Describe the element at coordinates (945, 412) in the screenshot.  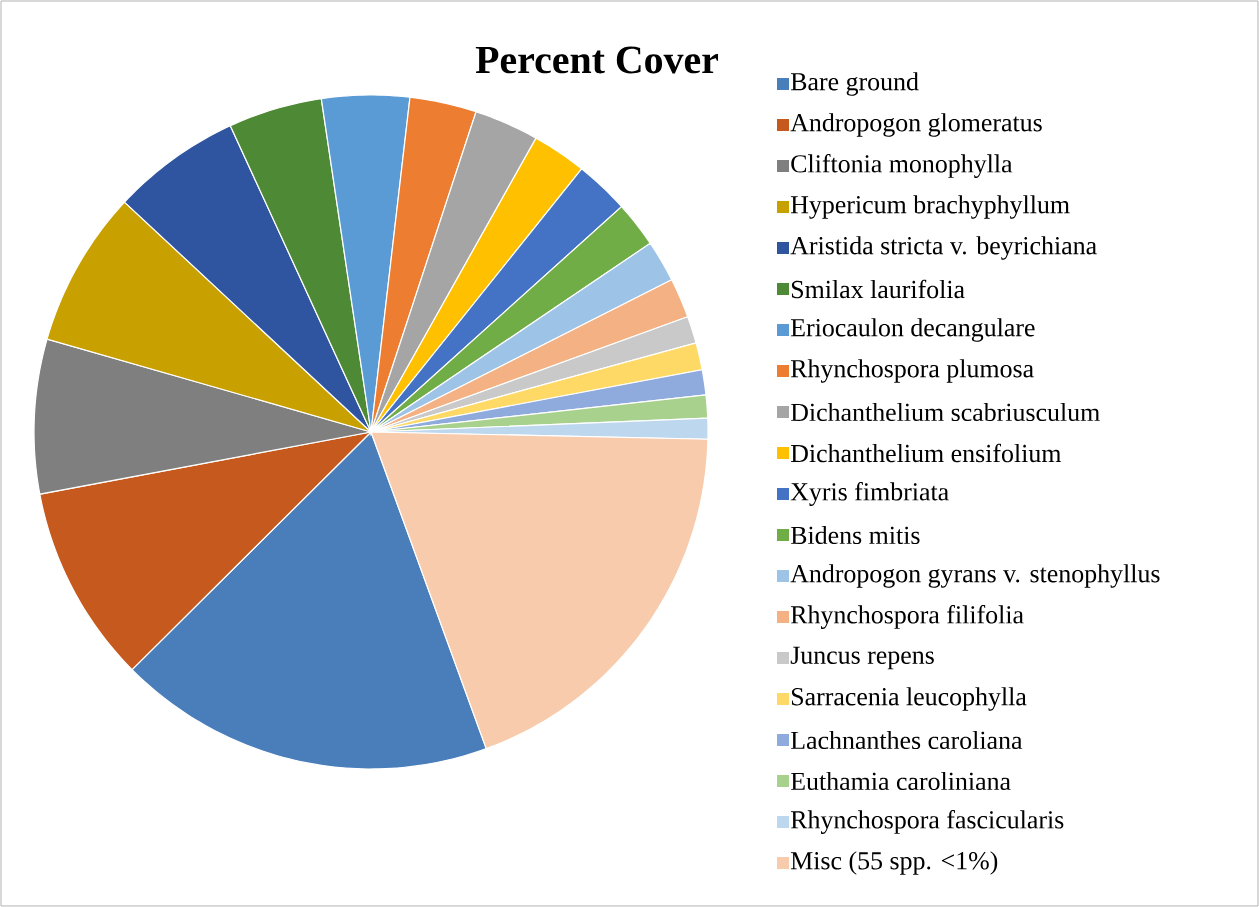
I see `legend-label: Dichanthelium scabriusculum` at that location.